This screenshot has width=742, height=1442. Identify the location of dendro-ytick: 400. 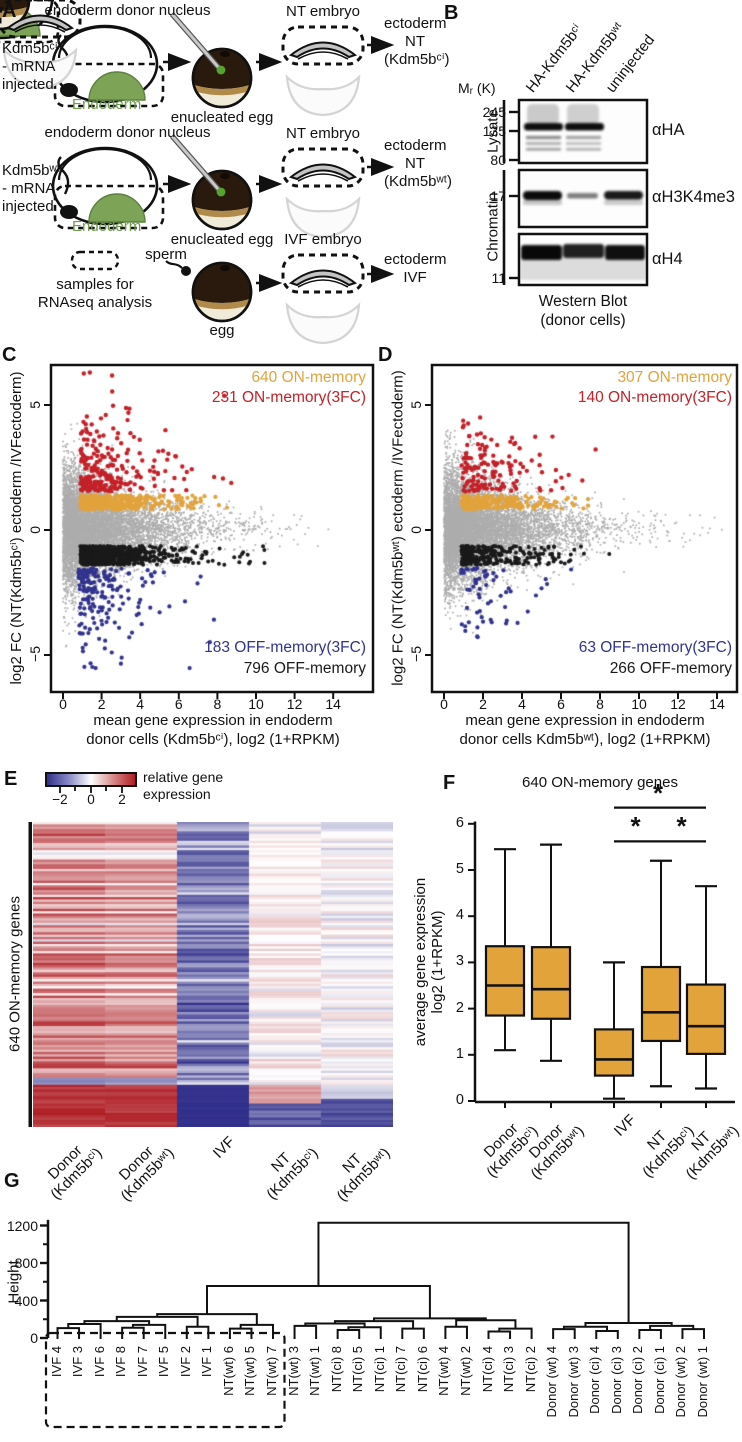
(26, 1300).